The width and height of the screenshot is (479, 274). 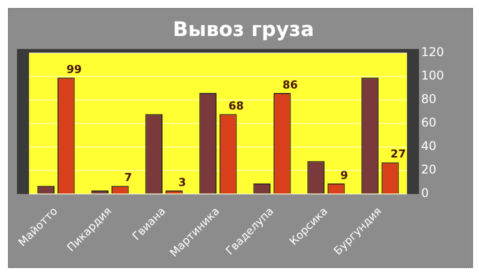 What do you see at coordinates (398, 154) in the screenshot?
I see `data-label: 27` at bounding box center [398, 154].